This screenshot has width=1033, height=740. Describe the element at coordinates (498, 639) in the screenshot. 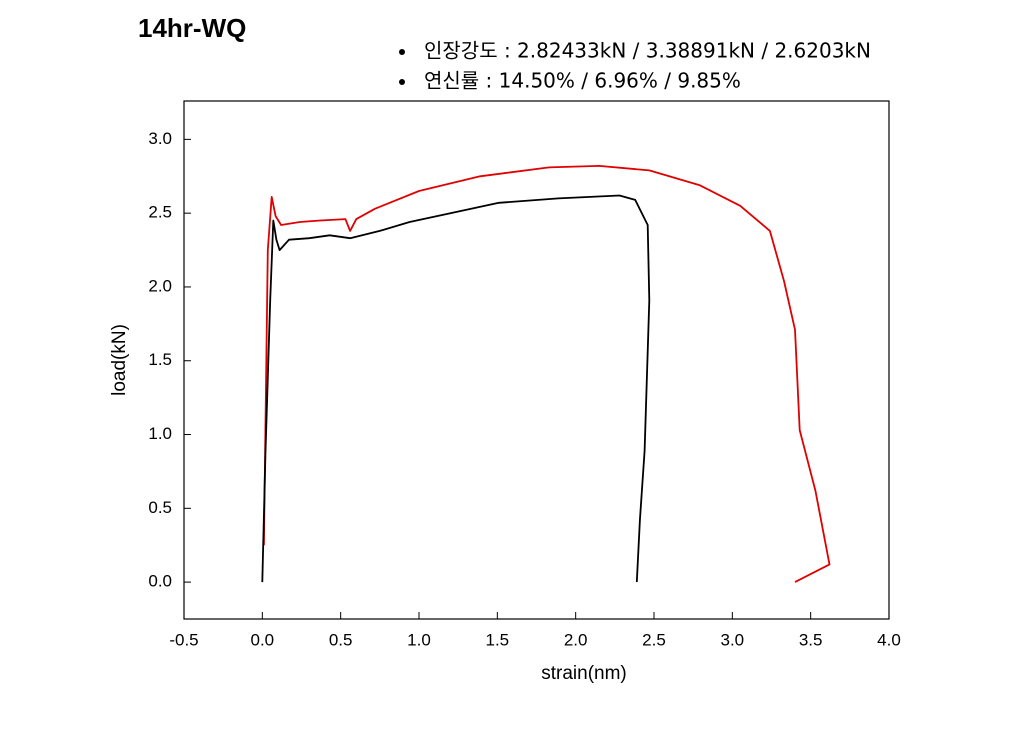

I see `x-tick-label: 1.5` at that location.